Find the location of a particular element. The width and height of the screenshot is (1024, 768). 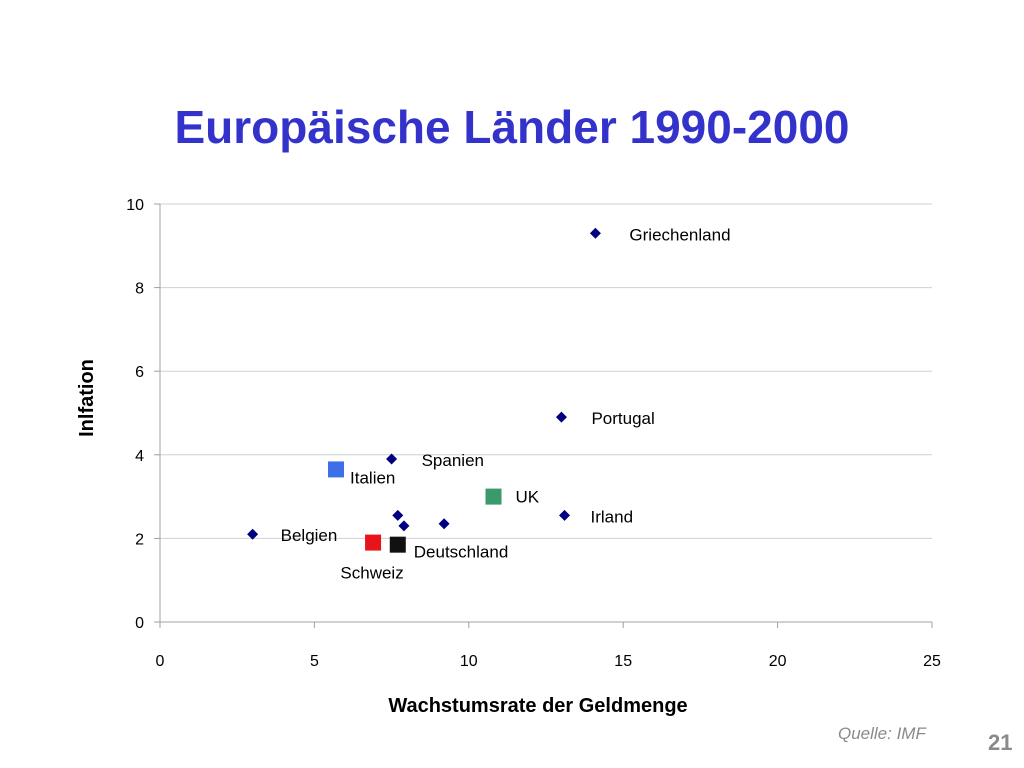

page-number: 21 is located at coordinates (1000, 742).